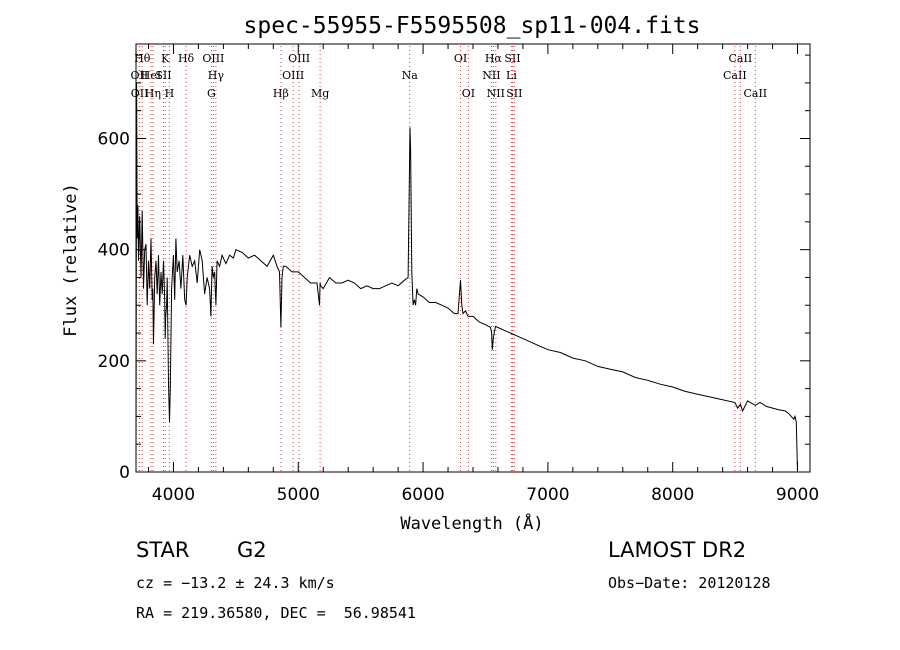  What do you see at coordinates (494, 58) in the screenshot?
I see `line-marker-label: Hα` at bounding box center [494, 58].